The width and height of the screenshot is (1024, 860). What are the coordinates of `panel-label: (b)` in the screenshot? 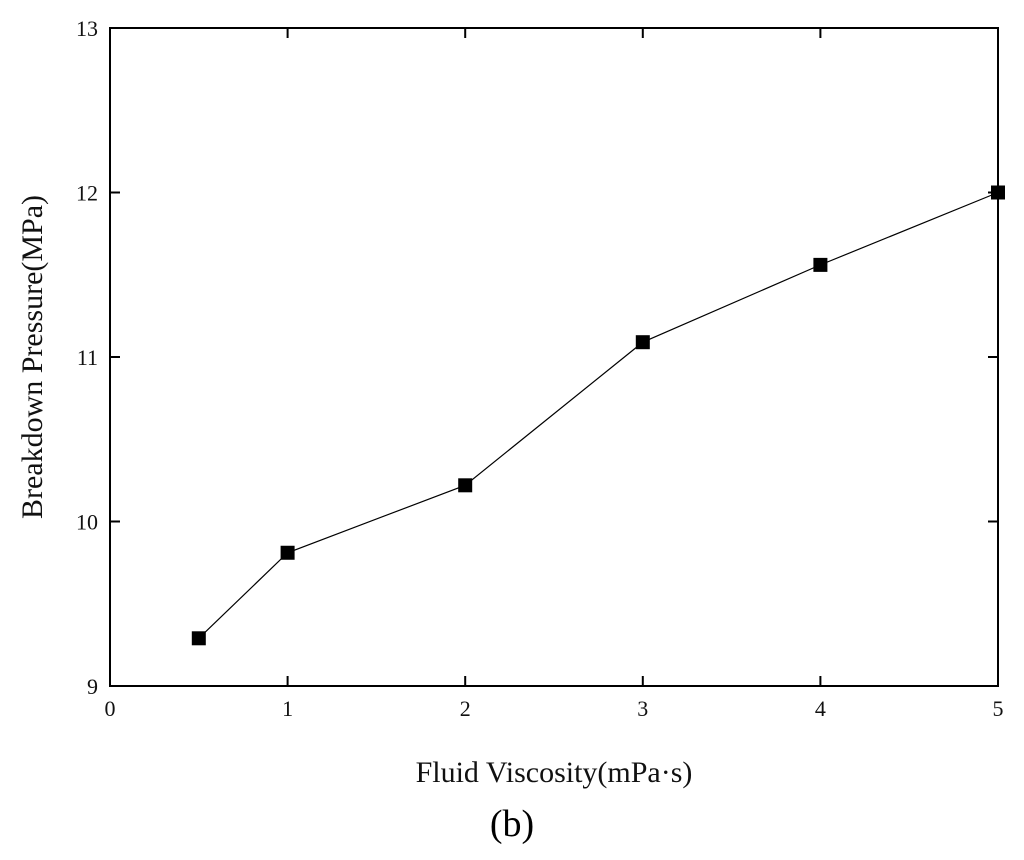 It's located at (512, 824).